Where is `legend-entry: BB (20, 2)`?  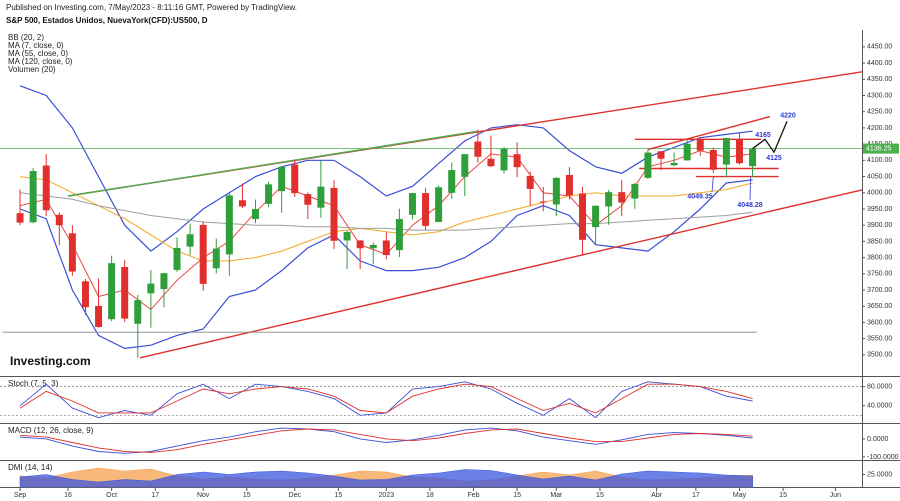
legend-entry: BB (20, 2) is located at coordinates (26, 37).